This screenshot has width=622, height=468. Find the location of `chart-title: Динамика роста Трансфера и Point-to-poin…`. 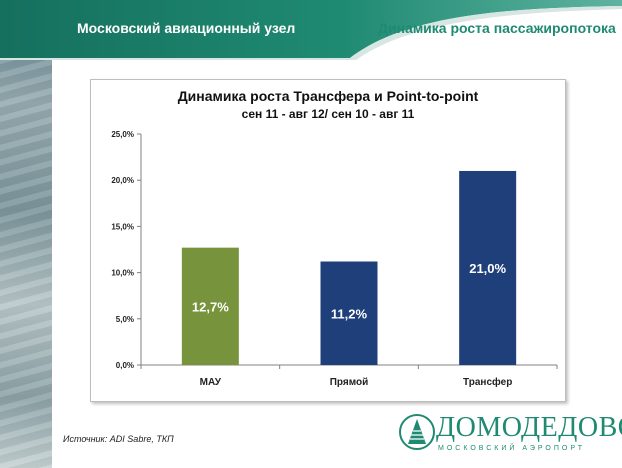

chart-title: Динамика роста Трансфера и Point-to-poin… is located at coordinates (328, 96).